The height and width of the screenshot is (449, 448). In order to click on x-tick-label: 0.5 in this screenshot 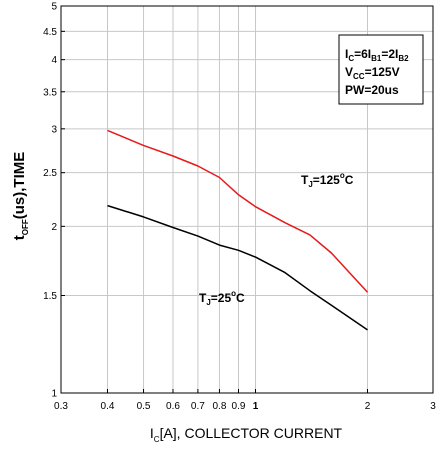, I will do `click(144, 406)`.